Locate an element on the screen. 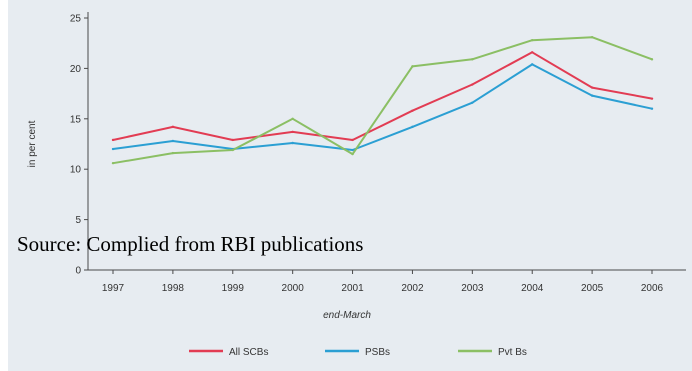 The image size is (692, 371). source-note: Source: Complied from RBI publications is located at coordinates (190, 244).